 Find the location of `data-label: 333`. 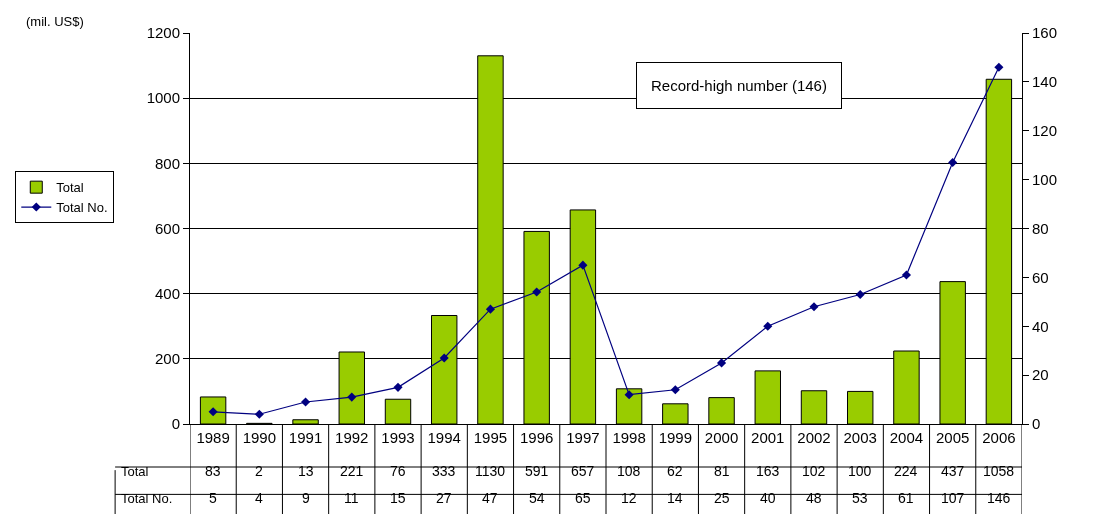

data-label: 333 is located at coordinates (444, 471).